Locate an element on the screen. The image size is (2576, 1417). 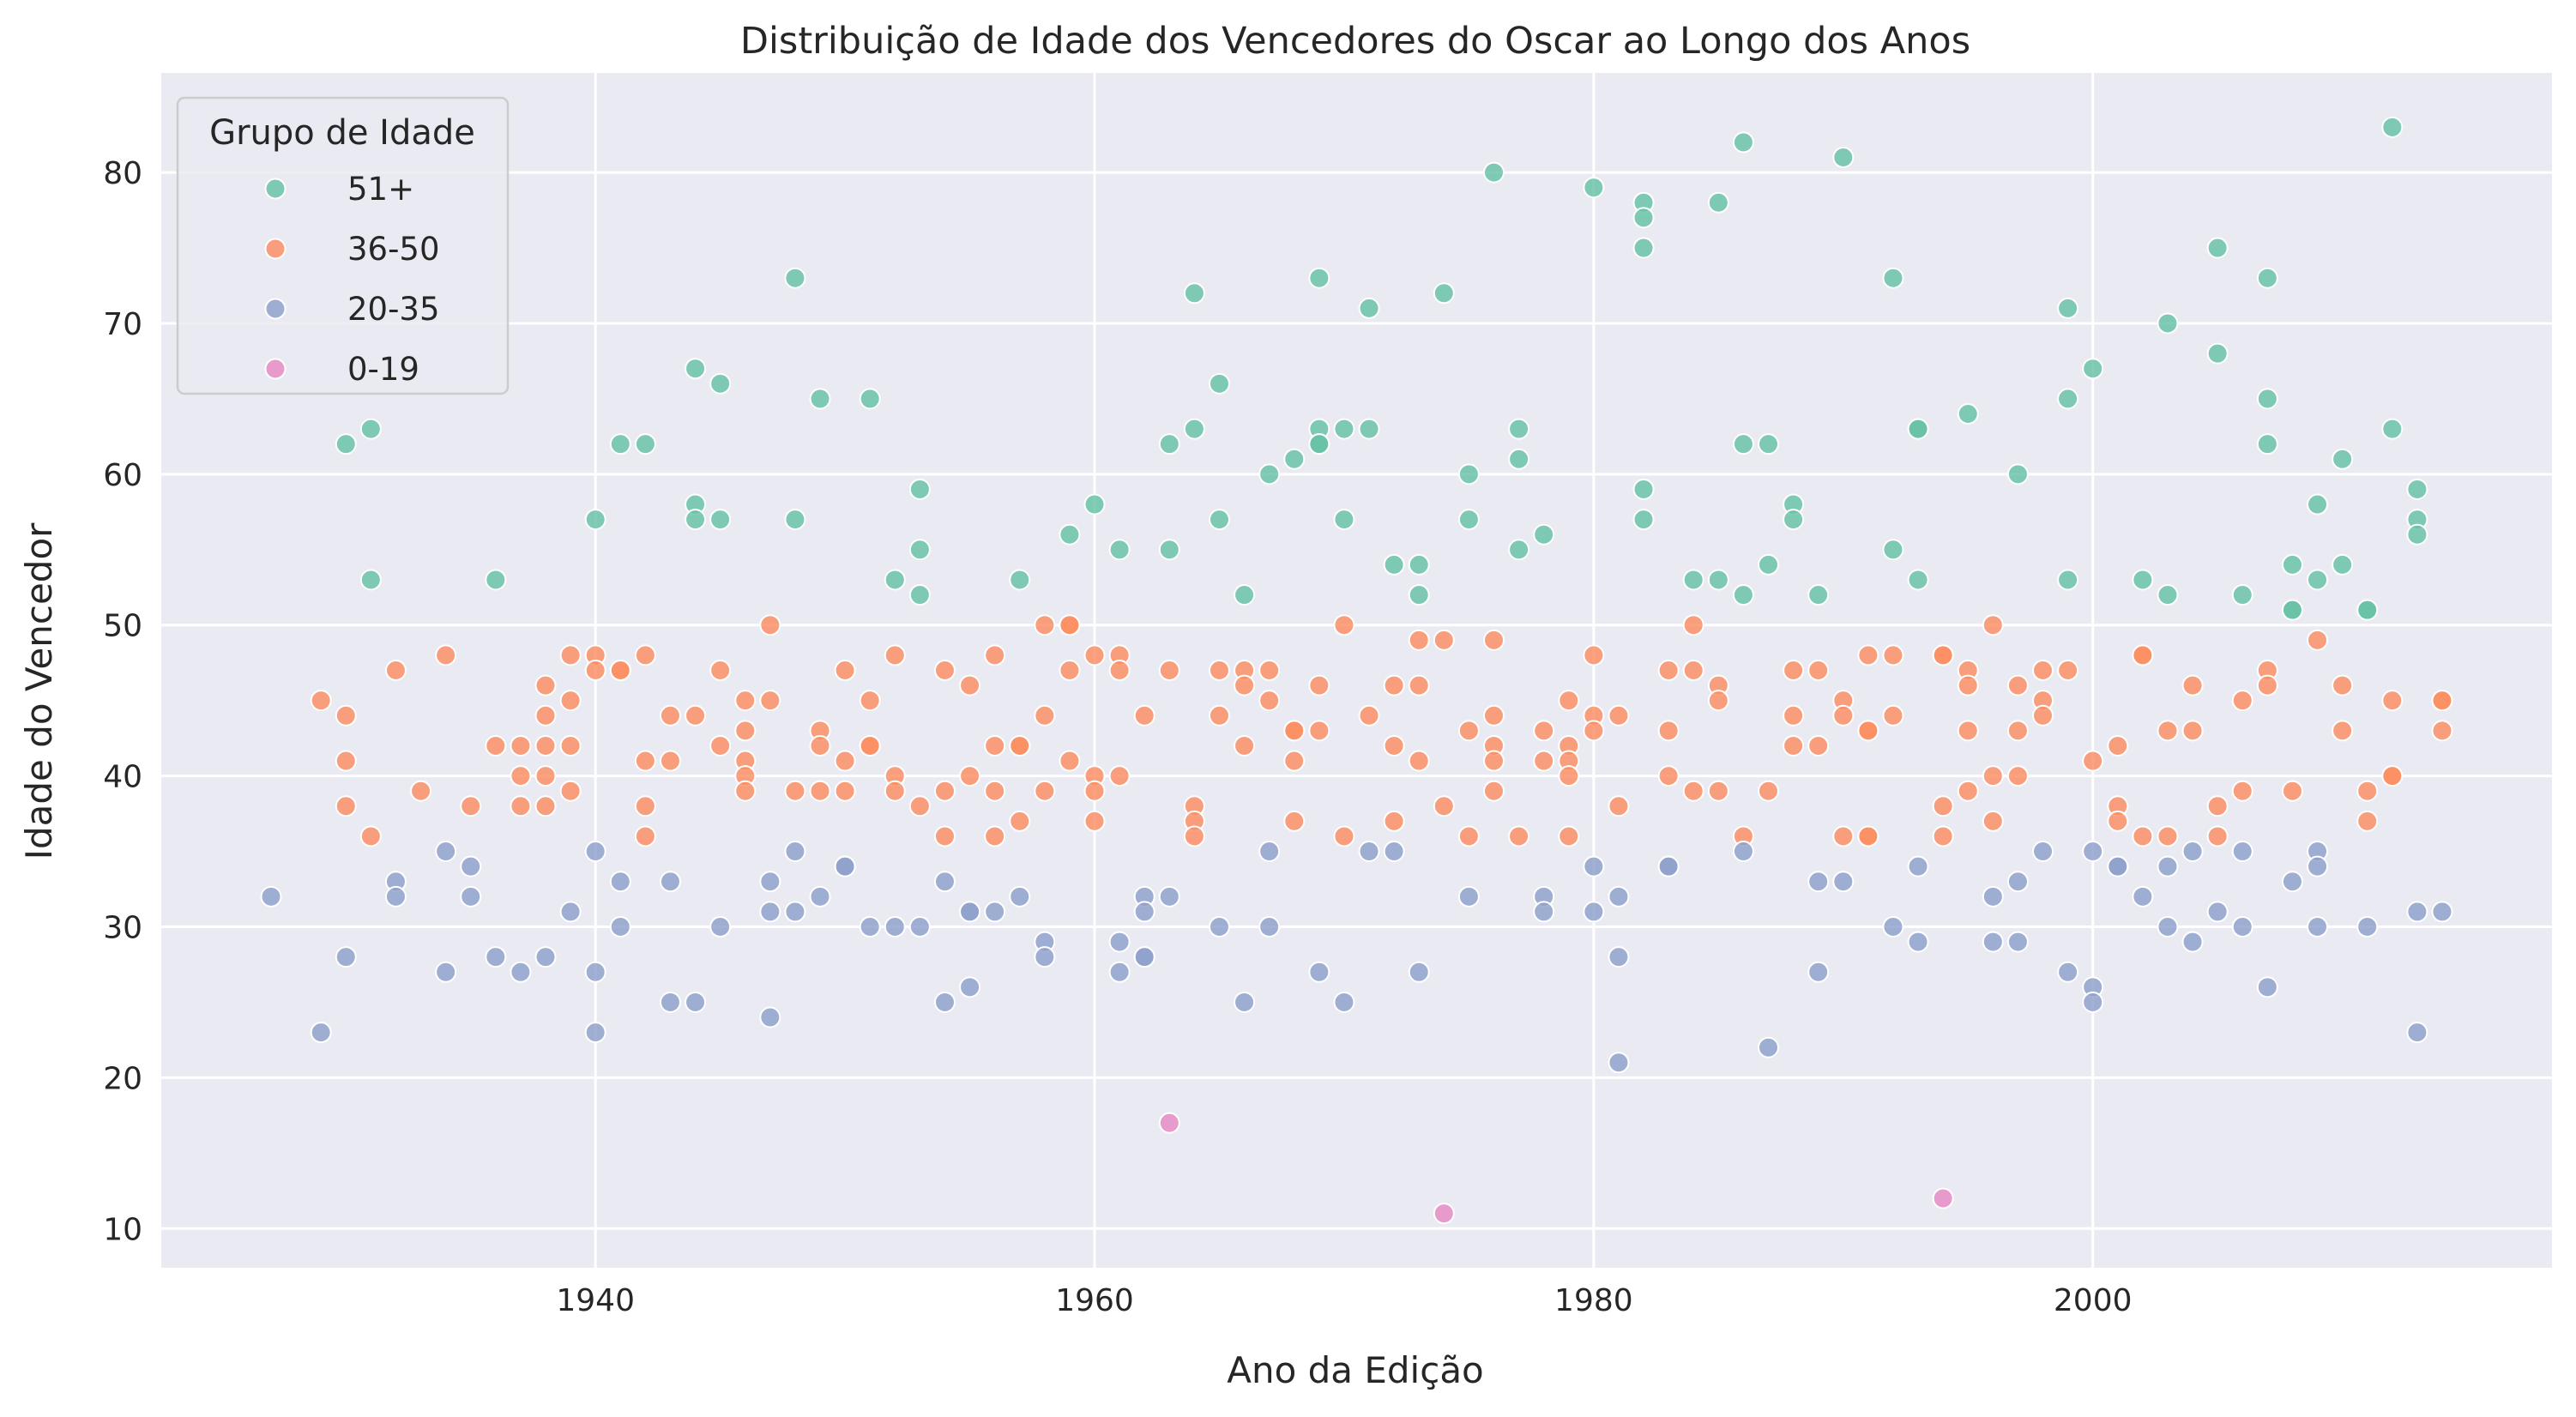
legend-entry: 36-50 is located at coordinates (393, 250).